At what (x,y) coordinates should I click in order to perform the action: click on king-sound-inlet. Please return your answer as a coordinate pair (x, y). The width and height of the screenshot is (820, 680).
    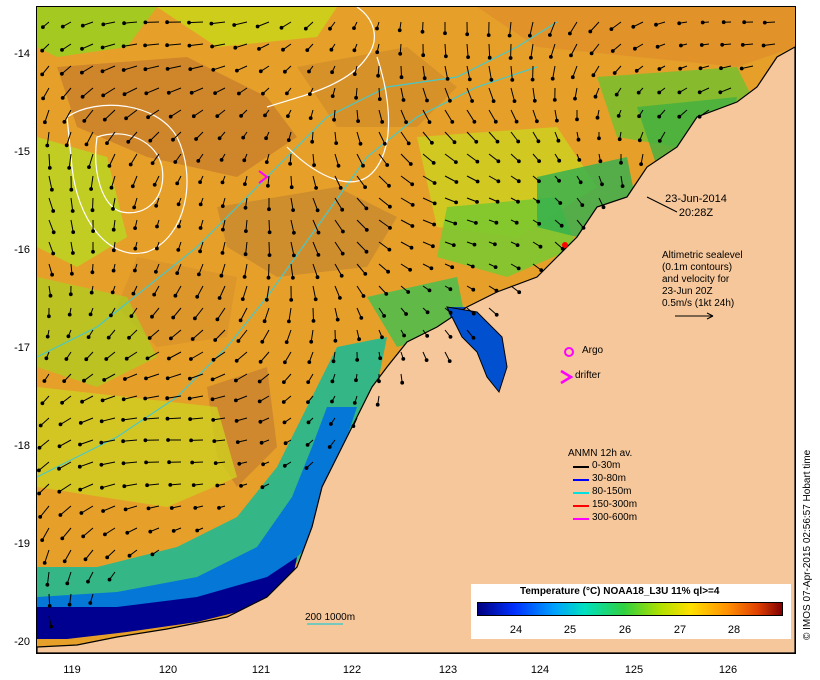
    Looking at the image, I should click on (477, 350).